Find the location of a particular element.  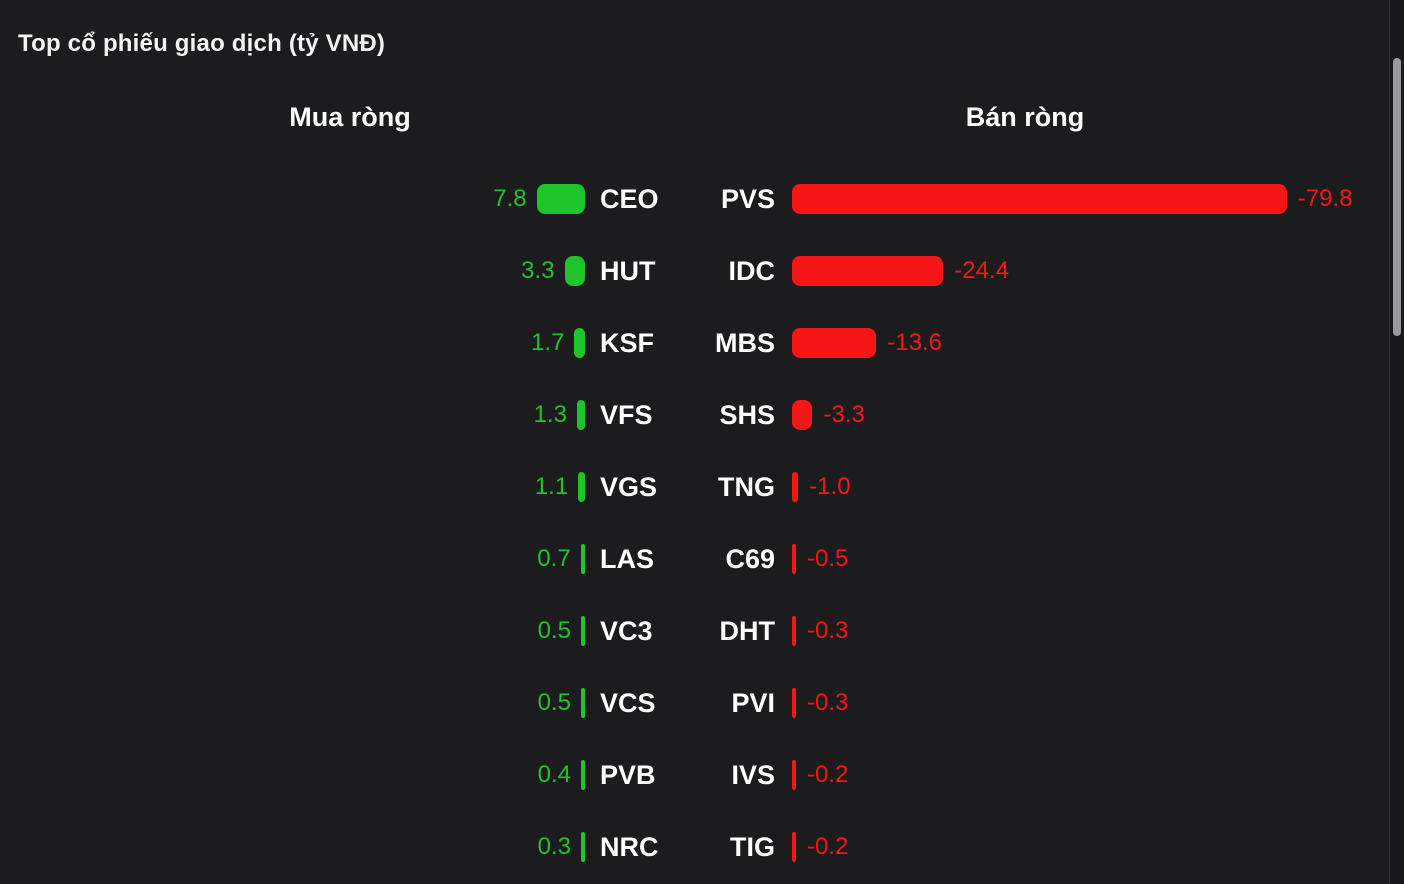

buy-ticker-label: KSF is located at coordinates (627, 342).